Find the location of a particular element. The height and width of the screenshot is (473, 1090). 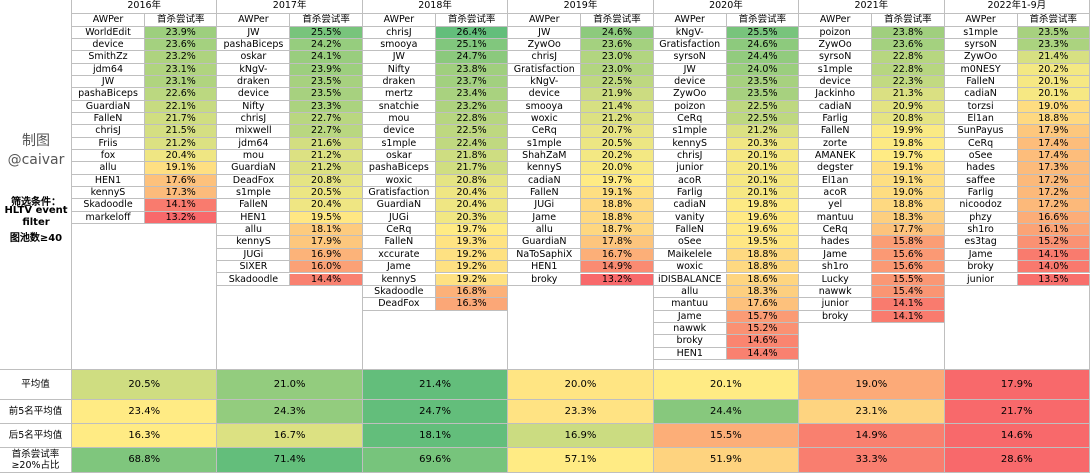

summary-value: 21.0% is located at coordinates (290, 385).